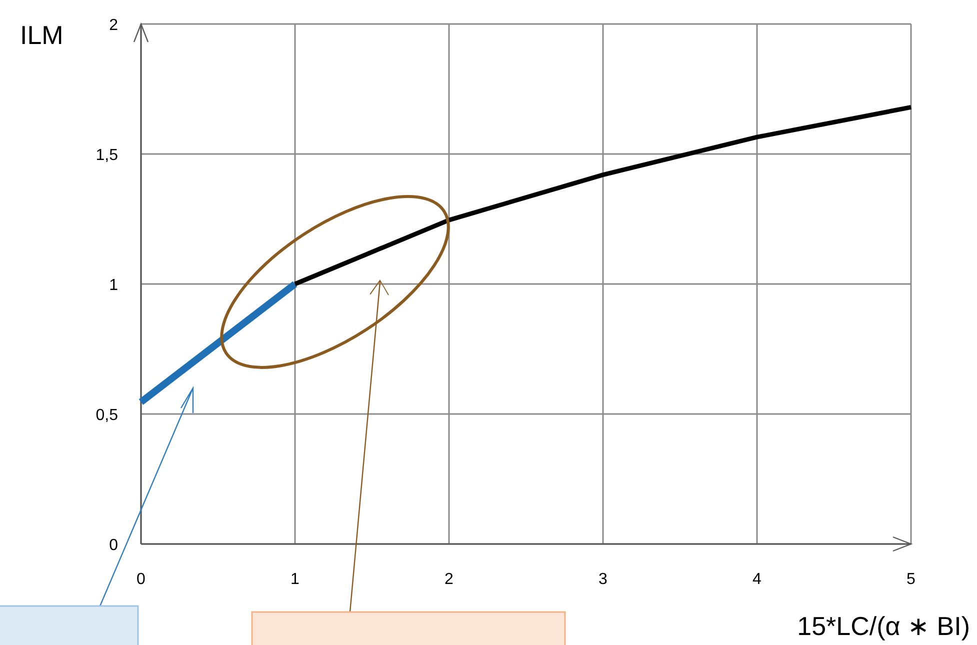 The image size is (977, 645). What do you see at coordinates (113, 545) in the screenshot?
I see `y-tick-label: 0` at bounding box center [113, 545].